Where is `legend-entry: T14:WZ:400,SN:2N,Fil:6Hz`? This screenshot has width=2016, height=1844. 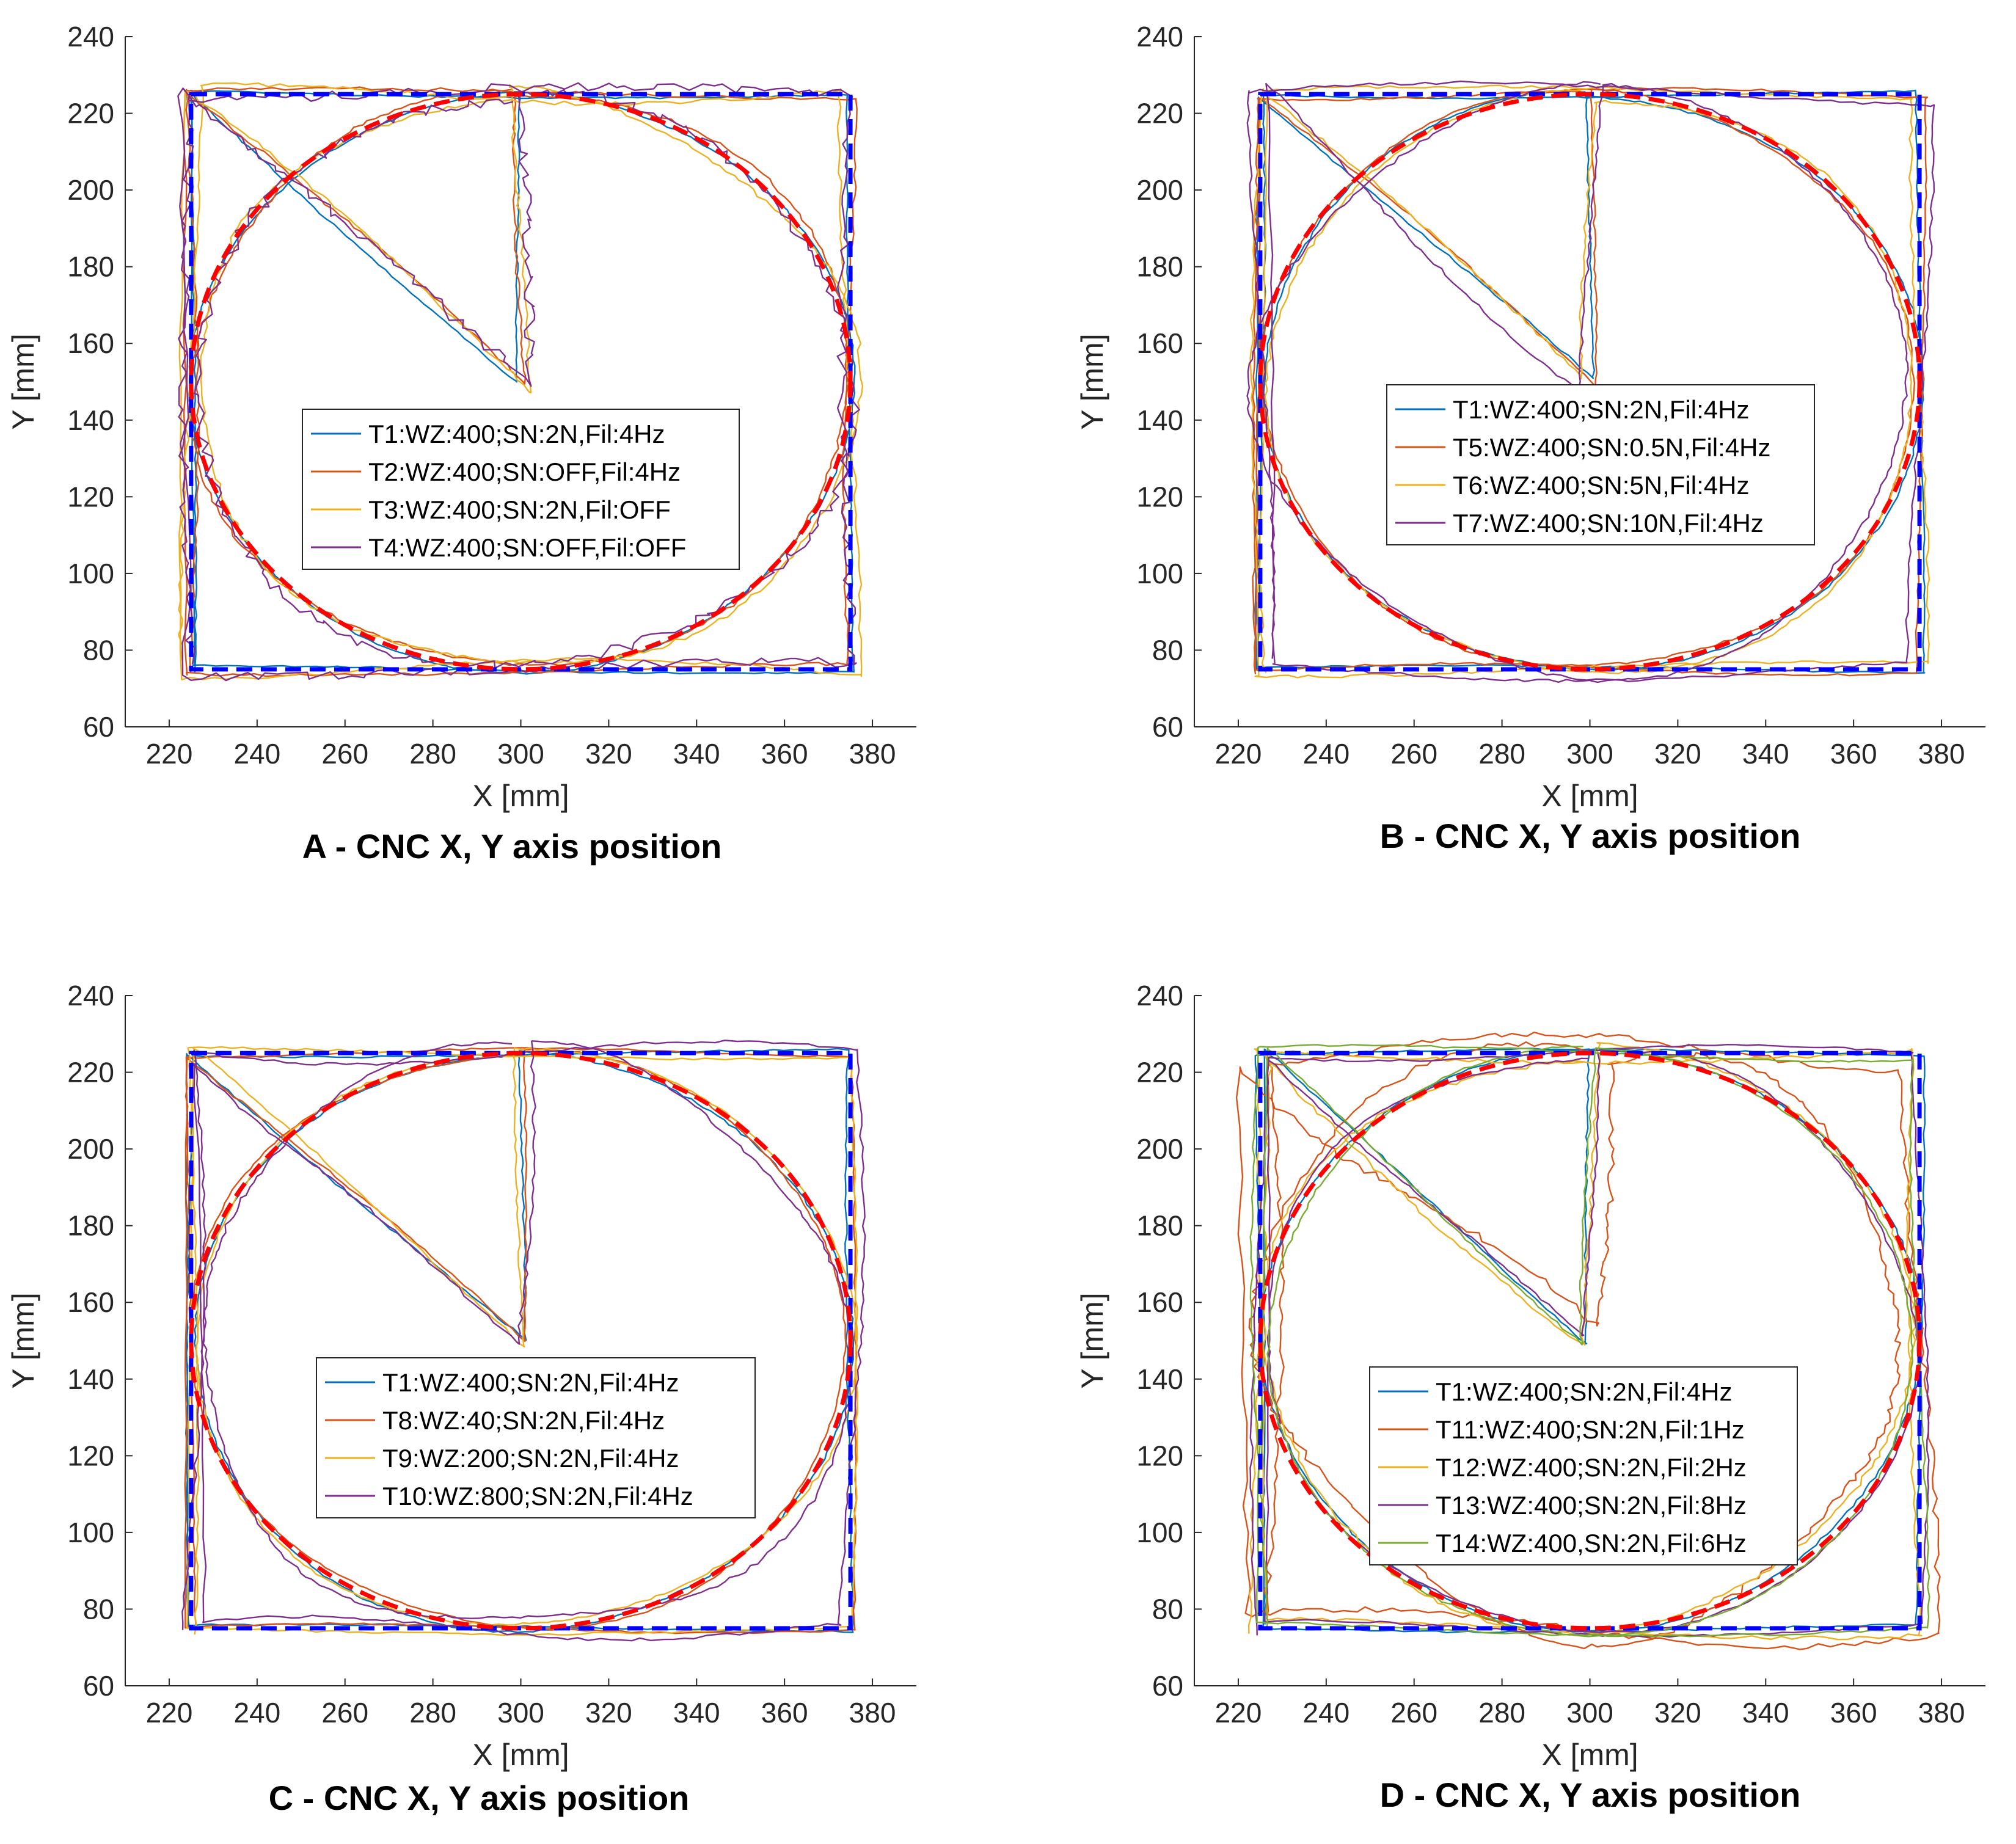 legend-entry: T14:WZ:400,SN:2N,Fil:6Hz is located at coordinates (1591, 1543).